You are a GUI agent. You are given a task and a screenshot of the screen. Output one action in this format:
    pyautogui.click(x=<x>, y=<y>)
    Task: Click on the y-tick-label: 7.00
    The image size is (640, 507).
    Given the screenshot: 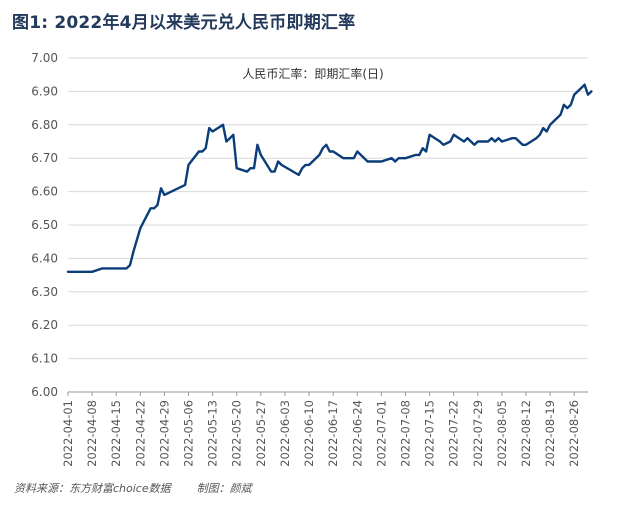 What is the action you would take?
    pyautogui.click(x=44, y=58)
    